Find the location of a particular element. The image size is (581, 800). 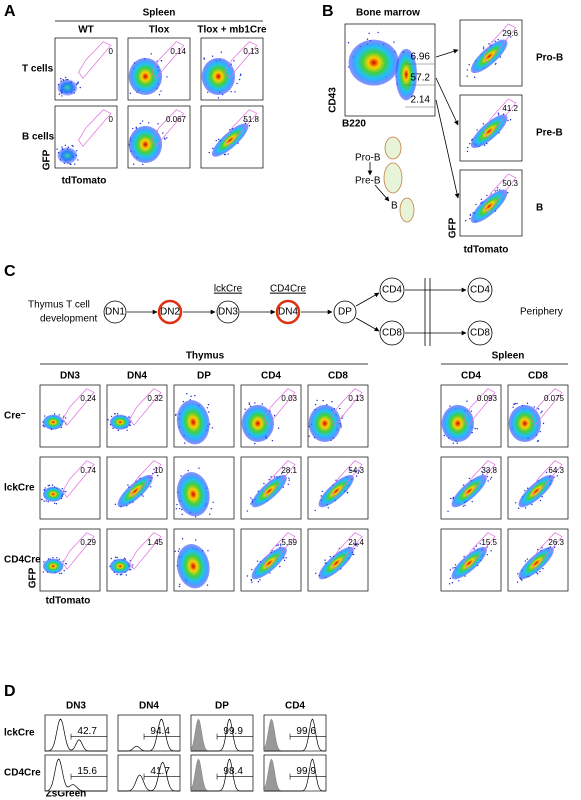

plot-frame is located at coordinates (338, 560).